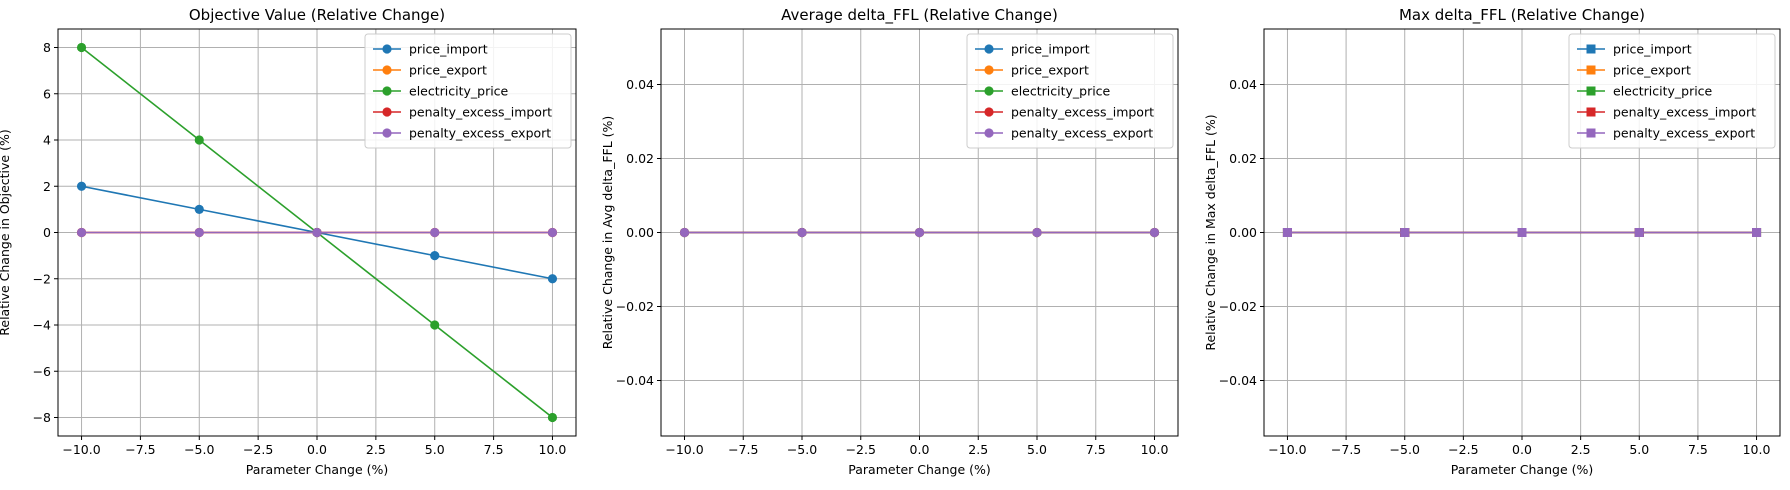 The image size is (1790, 490). Describe the element at coordinates (47, 140) in the screenshot. I see `y-tick-label: 4` at that location.